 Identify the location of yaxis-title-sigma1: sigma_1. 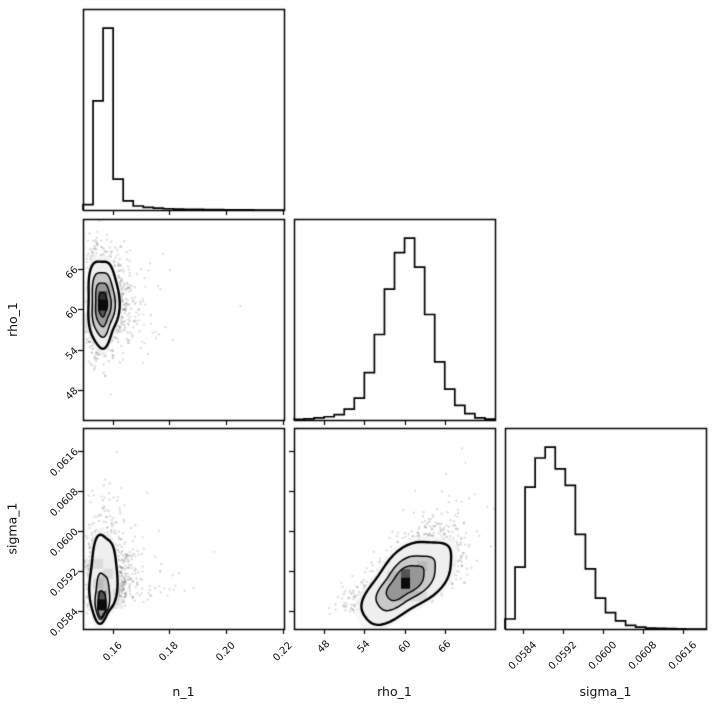
(12, 528).